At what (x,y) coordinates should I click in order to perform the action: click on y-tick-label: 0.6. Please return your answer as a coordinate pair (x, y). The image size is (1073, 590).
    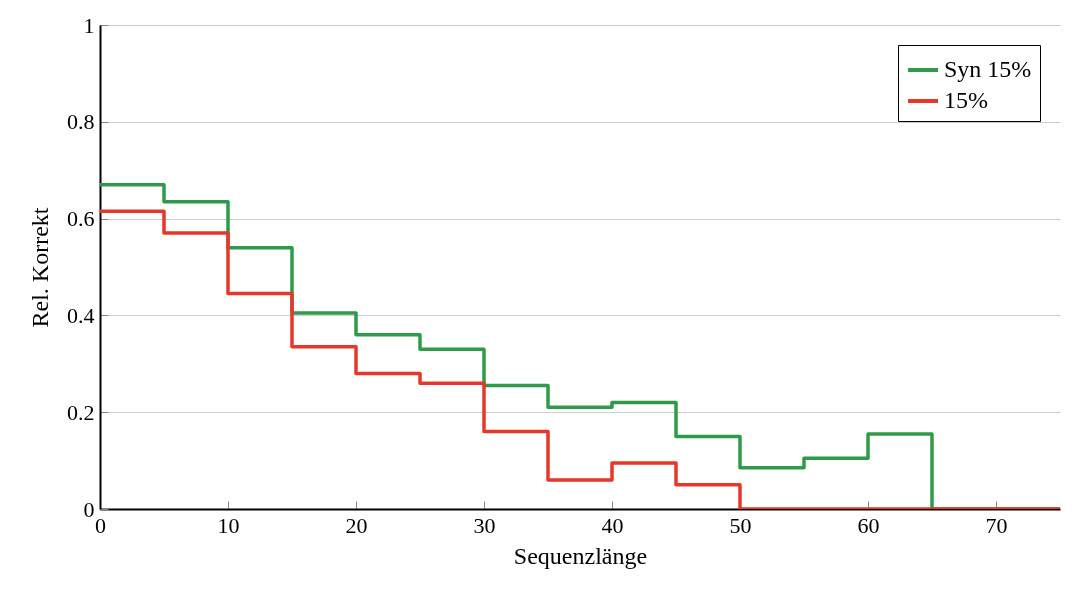
    Looking at the image, I should click on (81, 219).